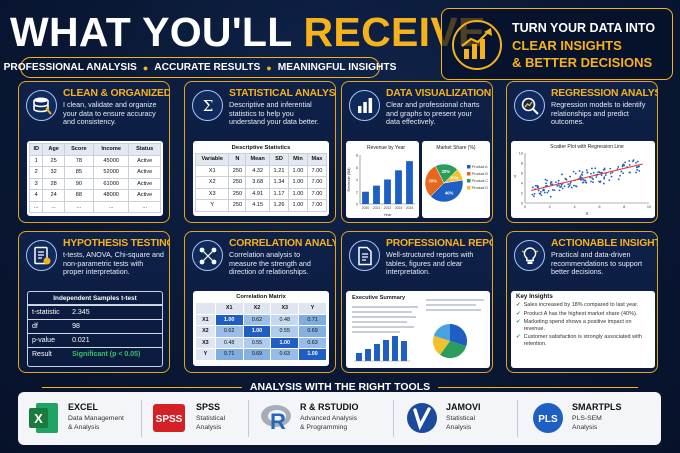 Image resolution: width=680 pixels, height=453 pixels. Describe the element at coordinates (477, 45) in the screenshot. I see `growth-chart-icon` at that location.